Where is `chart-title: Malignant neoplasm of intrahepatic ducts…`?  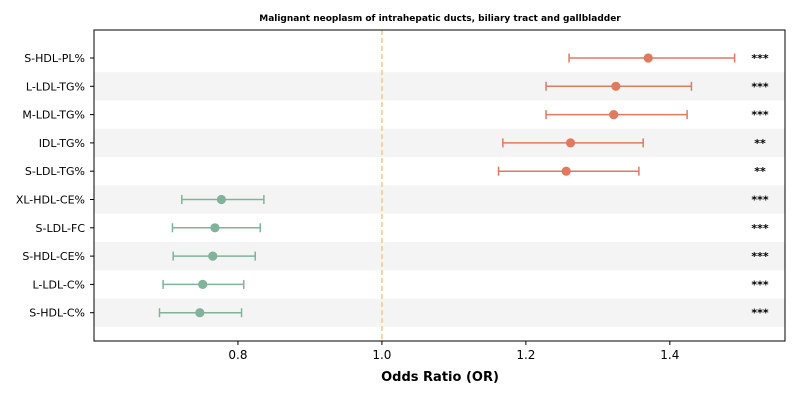 chart-title: Malignant neoplasm of intrahepatic ducts… is located at coordinates (440, 19).